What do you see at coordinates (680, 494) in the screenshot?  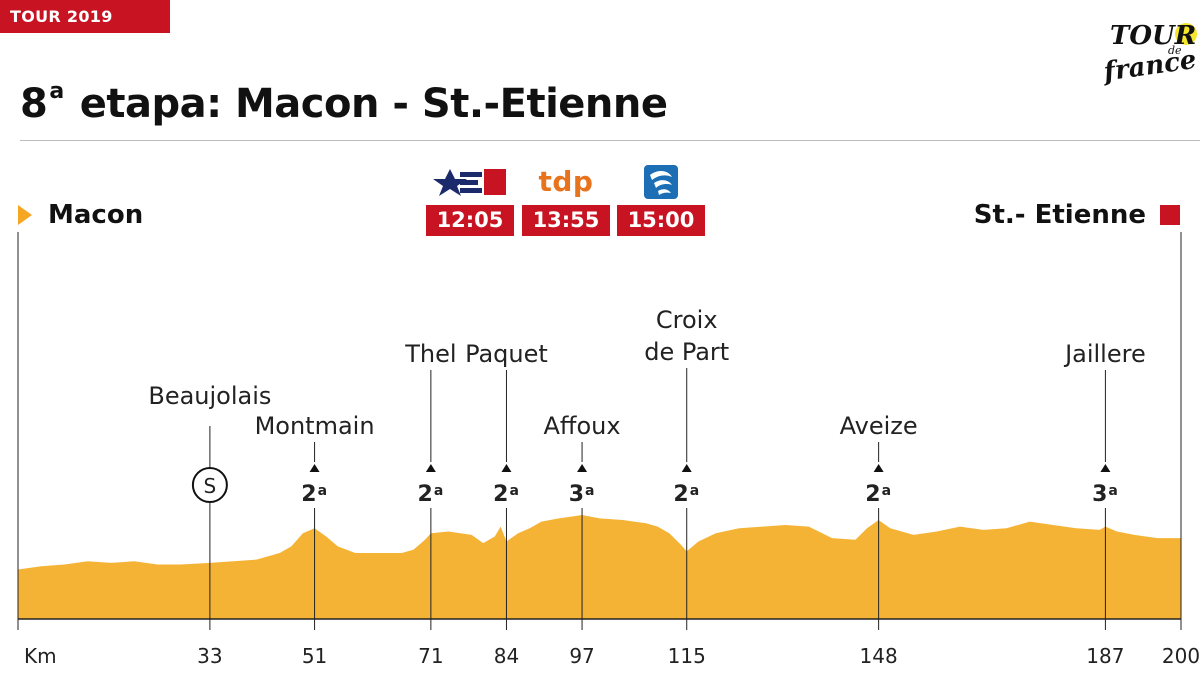 I see `climb-category-115: 2` at bounding box center [680, 494].